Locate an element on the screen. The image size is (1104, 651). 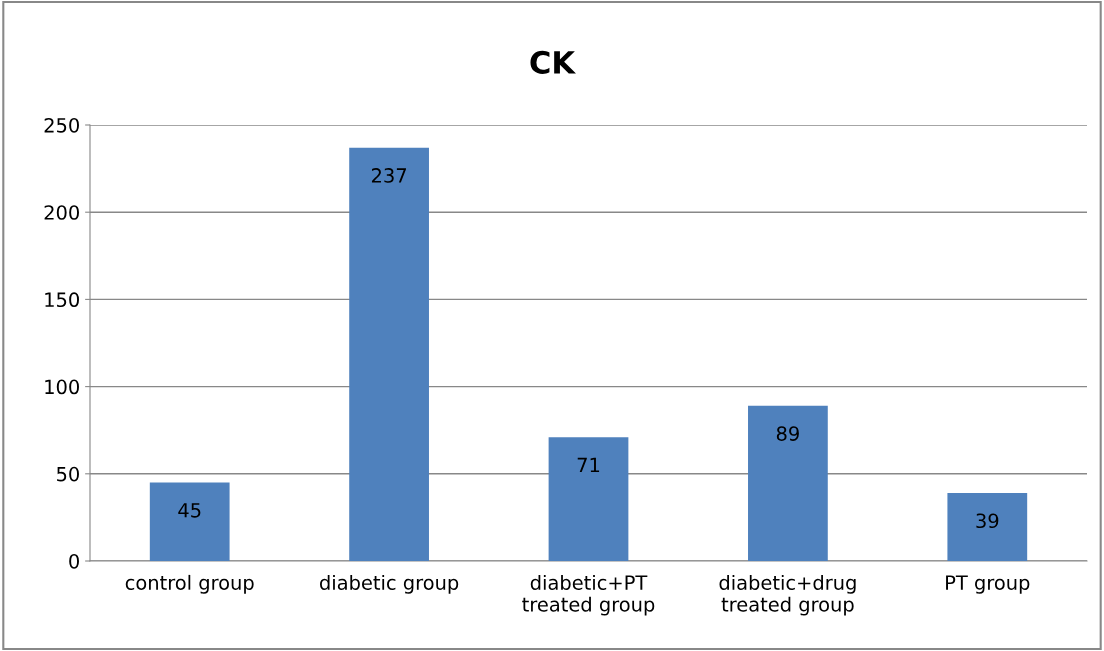
data-label: 45 is located at coordinates (189, 510).